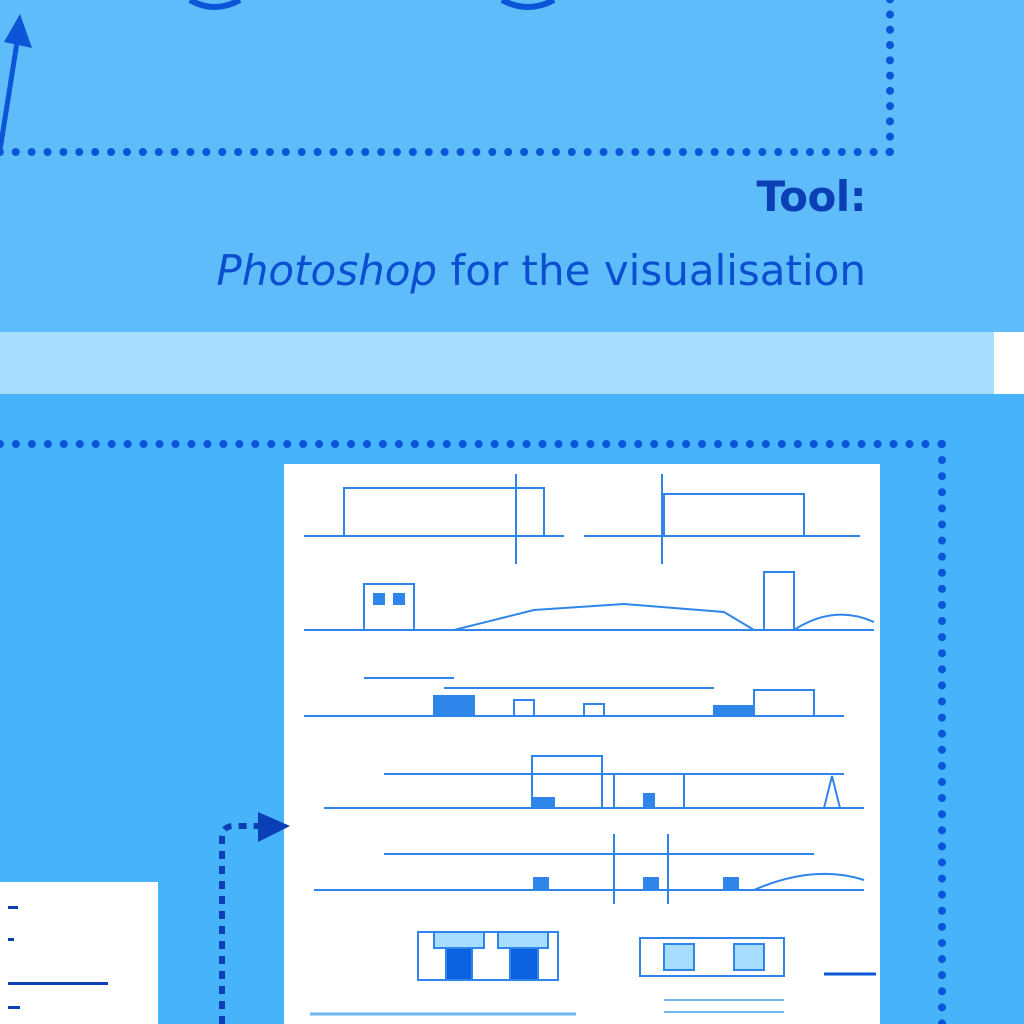 Image resolution: width=1024 pixels, height=1024 pixels. What do you see at coordinates (16, 82) in the screenshot?
I see `arrow-up-icon` at bounding box center [16, 82].